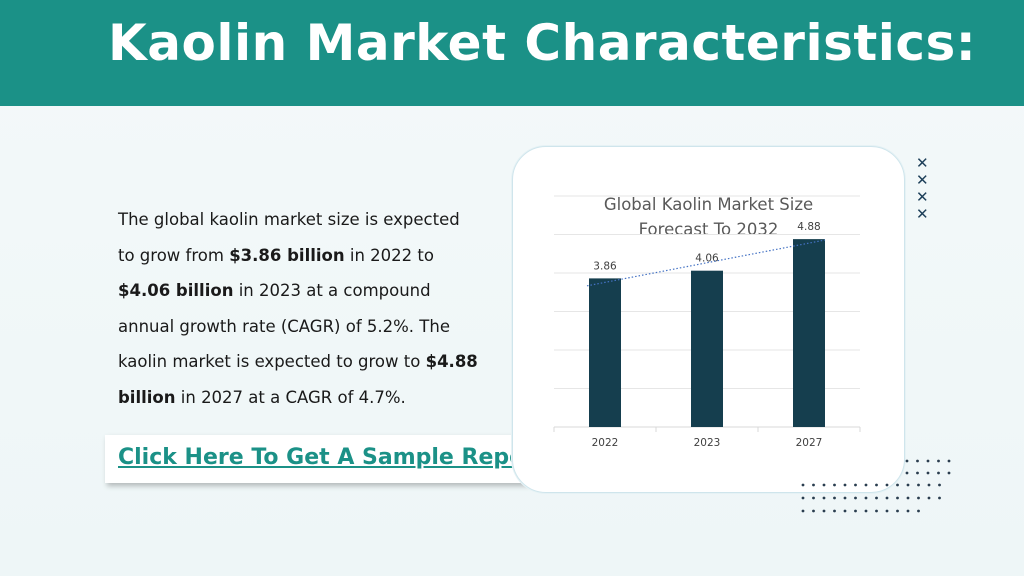  Describe the element at coordinates (605, 443) in the screenshot. I see `x-tick-label: 2022` at that location.